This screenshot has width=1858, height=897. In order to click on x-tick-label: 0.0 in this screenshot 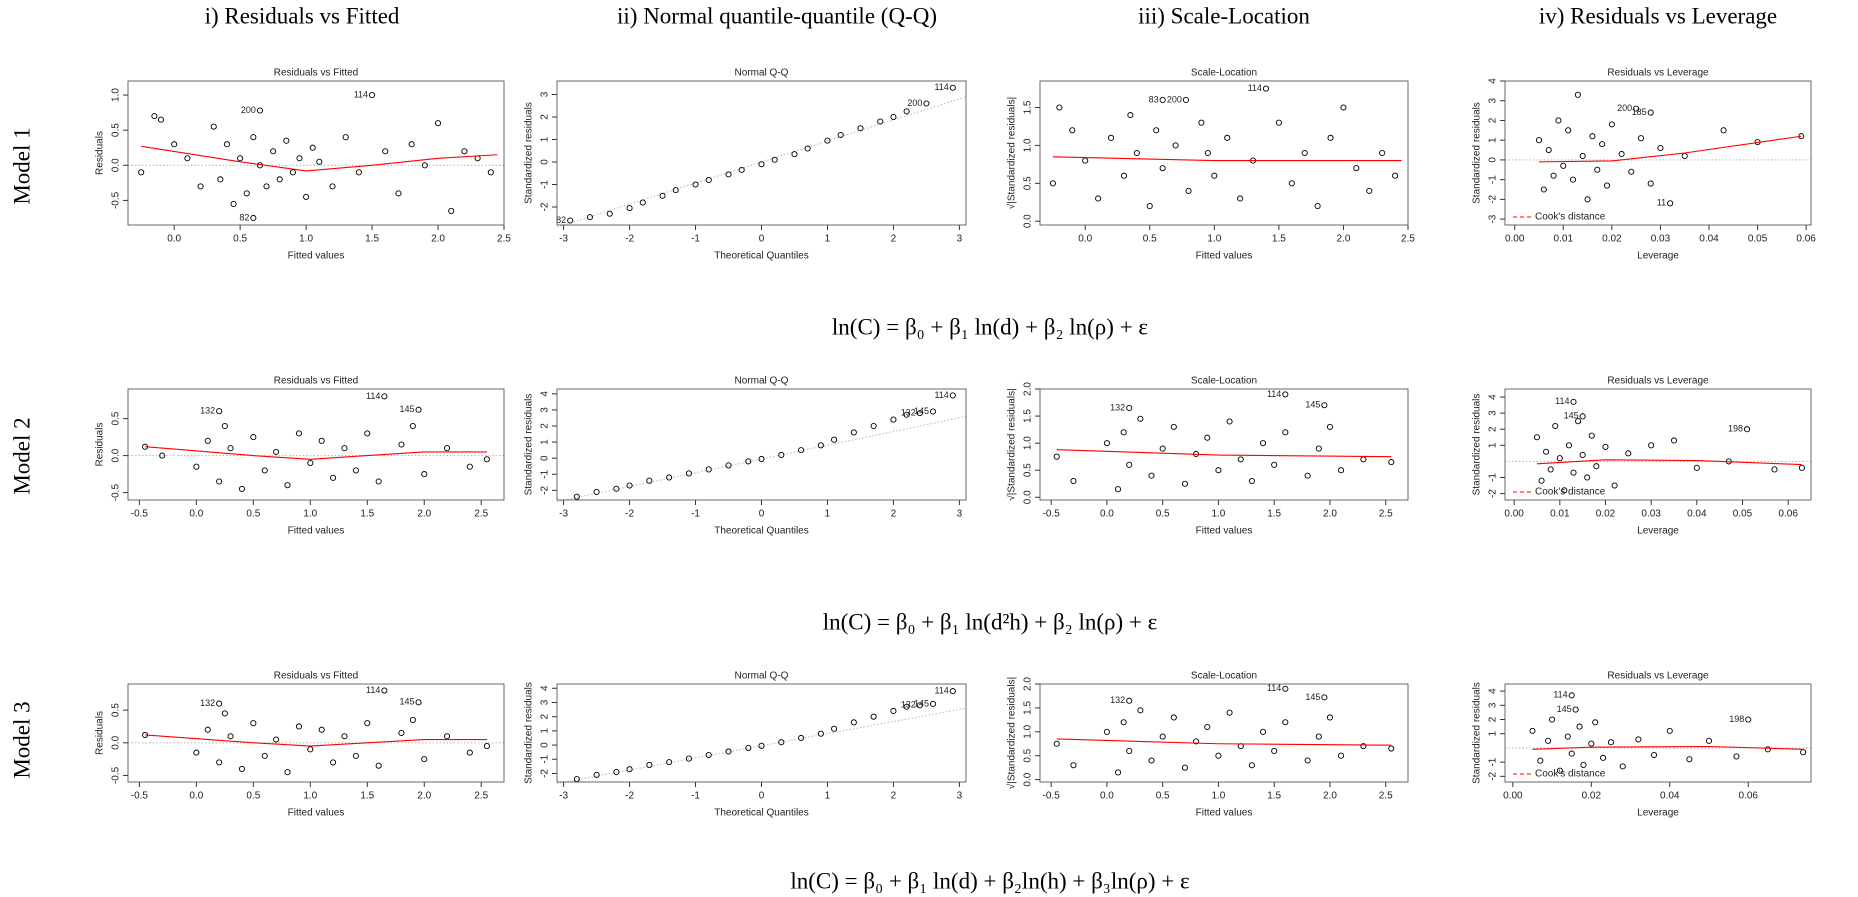, I will do `click(196, 514)`.